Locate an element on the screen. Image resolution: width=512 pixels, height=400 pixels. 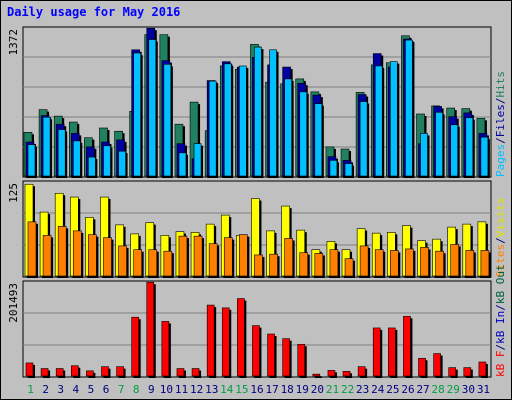
x-tick-label-22: 22 is located at coordinates (347, 389).